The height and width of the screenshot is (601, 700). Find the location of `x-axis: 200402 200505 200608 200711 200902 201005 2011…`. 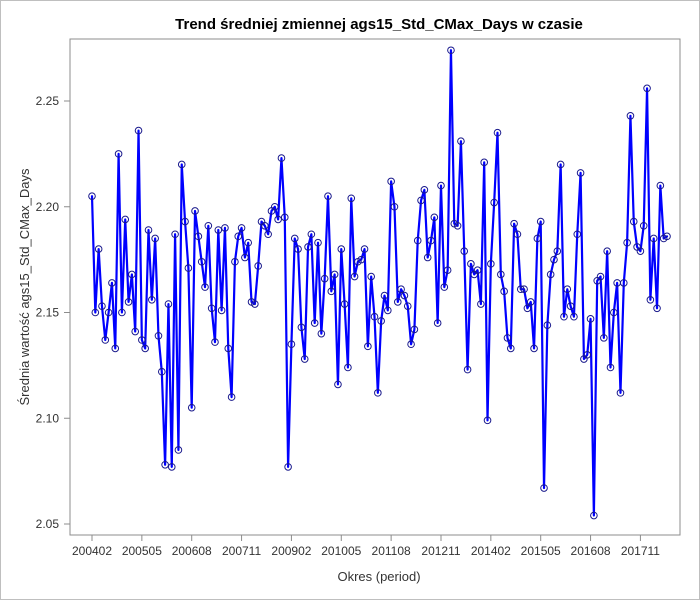

x-axis: 200402 200505 200608 200711 200902 201005 2011… is located at coordinates (366, 546).